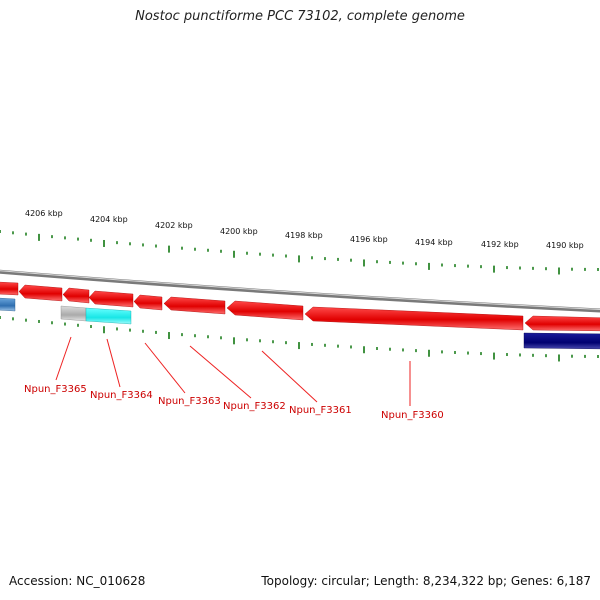 This screenshot has width=600, height=600. Describe the element at coordinates (412, 415) in the screenshot. I see `gene-label: Npun_F3360` at that location.